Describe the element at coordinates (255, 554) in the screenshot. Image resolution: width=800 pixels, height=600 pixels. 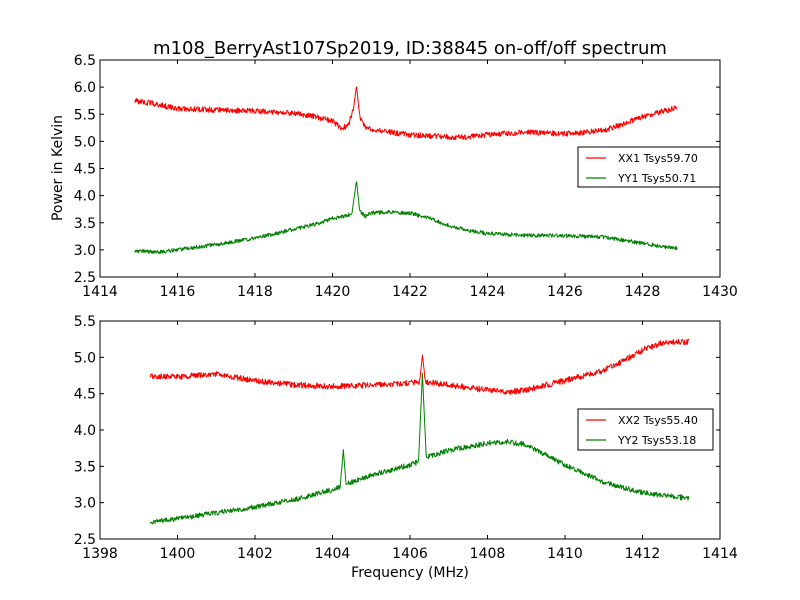
I see `x-tick-label: 1402` at that location.